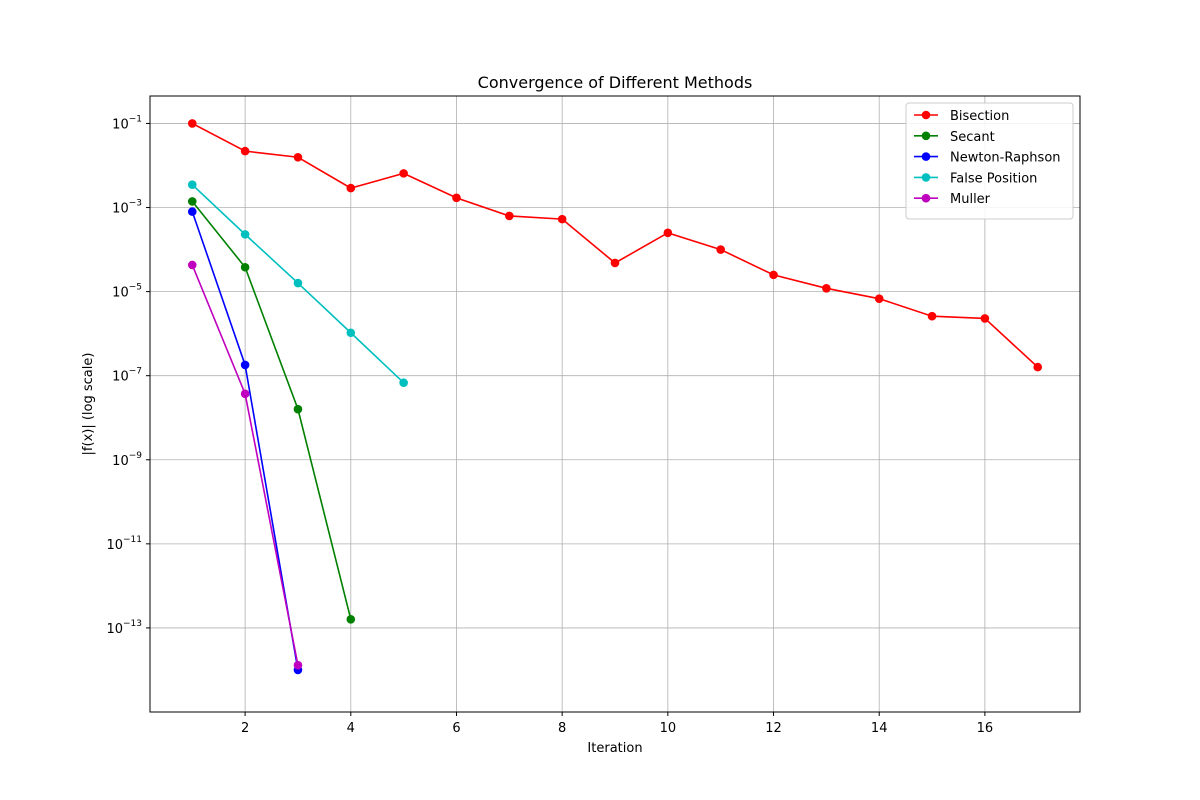 The width and height of the screenshot is (1200, 800). What do you see at coordinates (136, 456) in the screenshot?
I see `y-tick-exponent: −9` at bounding box center [136, 456].